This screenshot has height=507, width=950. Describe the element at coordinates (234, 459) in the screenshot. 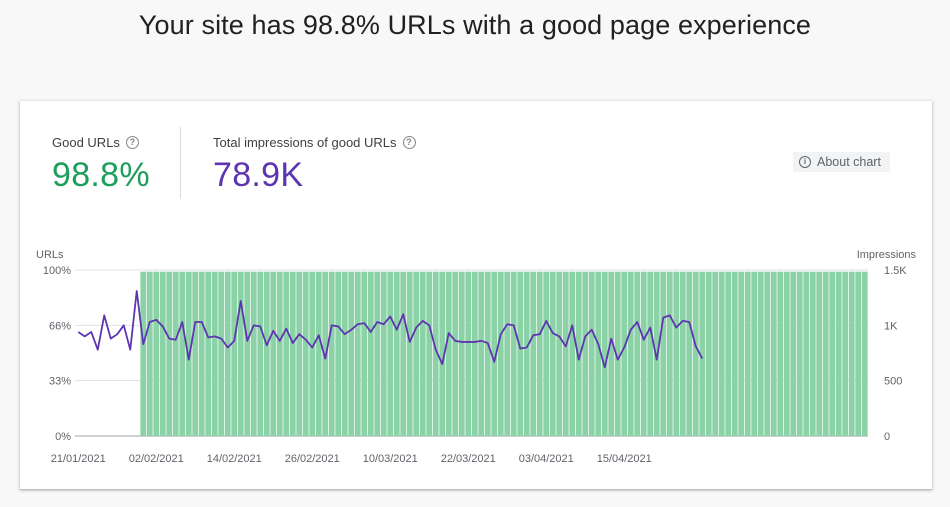

I see `x-axis-tick: 14/02/2021` at that location.